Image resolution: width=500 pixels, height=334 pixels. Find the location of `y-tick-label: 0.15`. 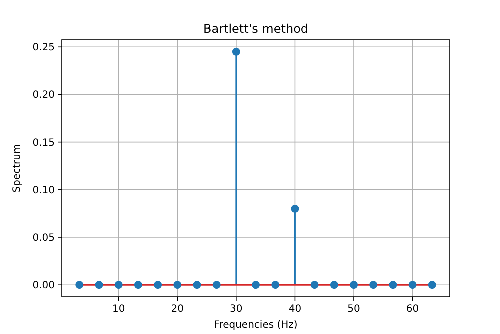

y-tick-label: 0.15 is located at coordinates (43, 143).